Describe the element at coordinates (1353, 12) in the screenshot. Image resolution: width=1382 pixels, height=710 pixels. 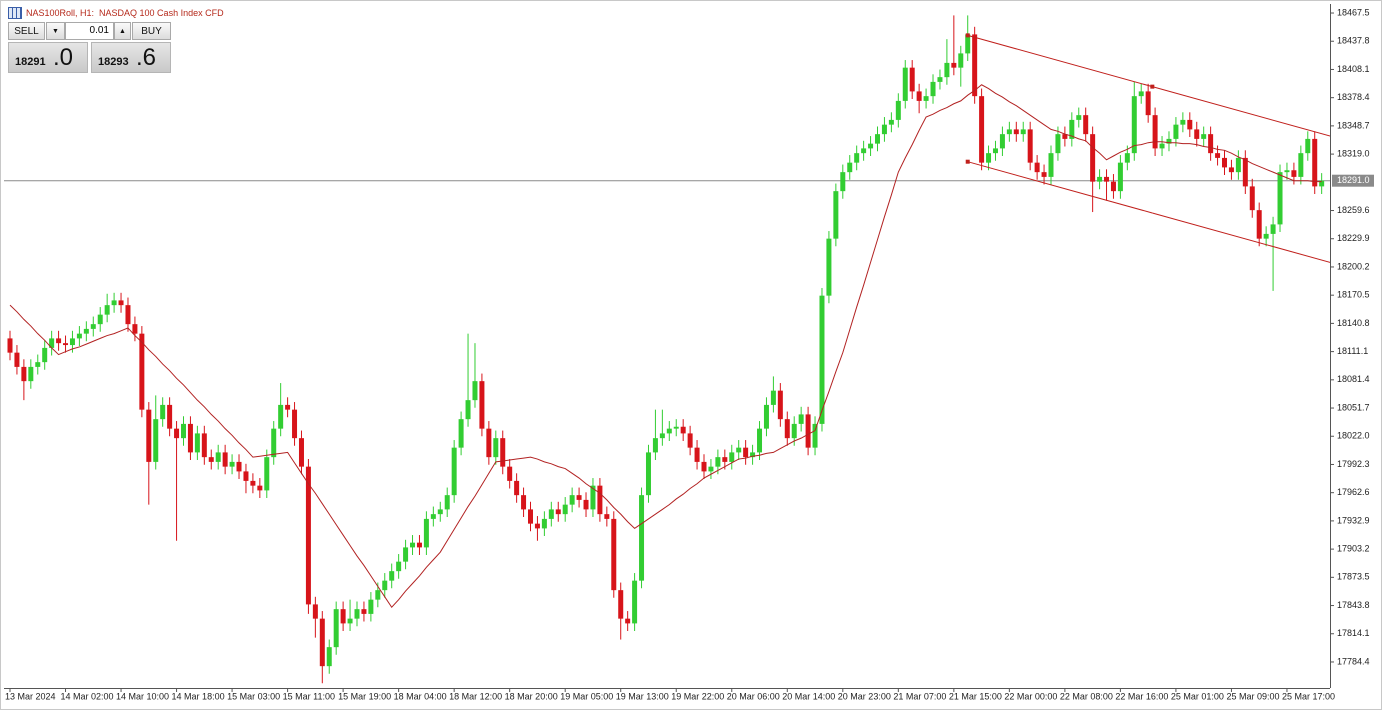
I see `y-tick-label: 18467.5` at that location.